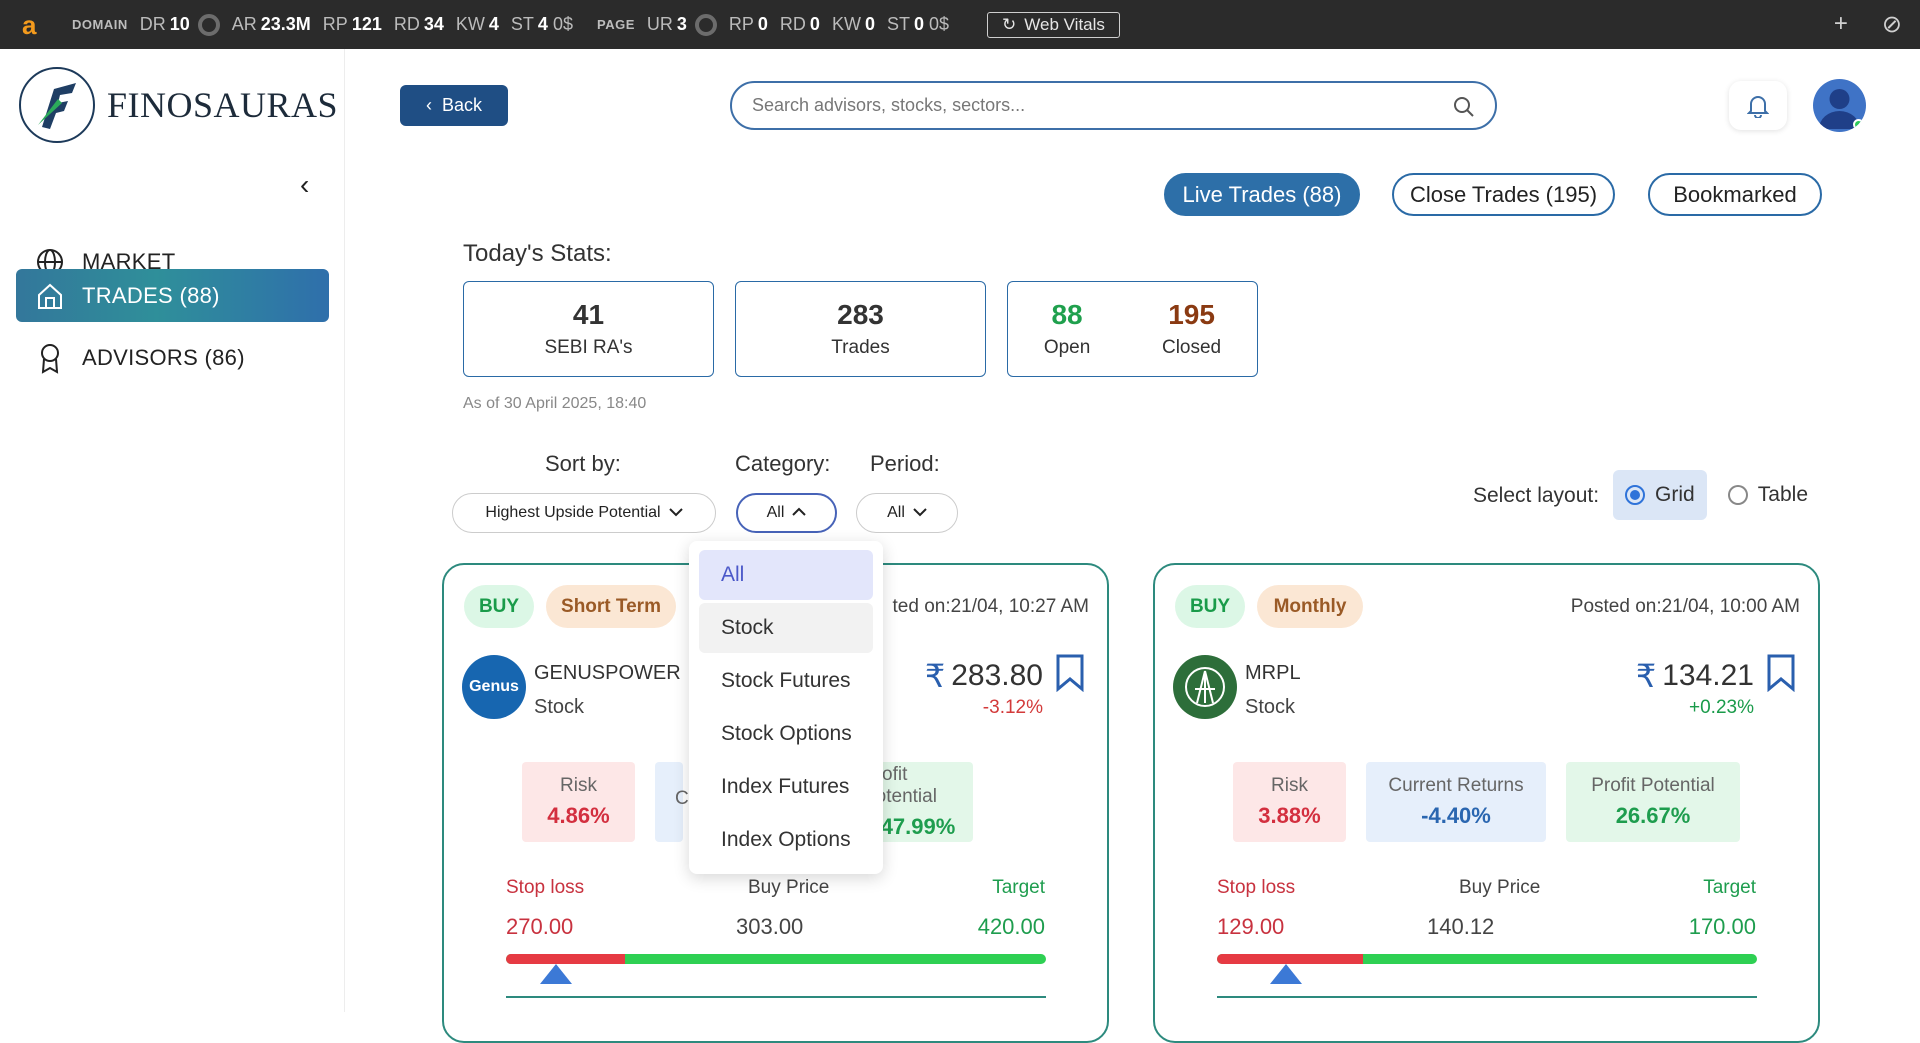 The image size is (1920, 1043). What do you see at coordinates (1456, 815) in the screenshot?
I see `returns-value: -4.40%` at bounding box center [1456, 815].